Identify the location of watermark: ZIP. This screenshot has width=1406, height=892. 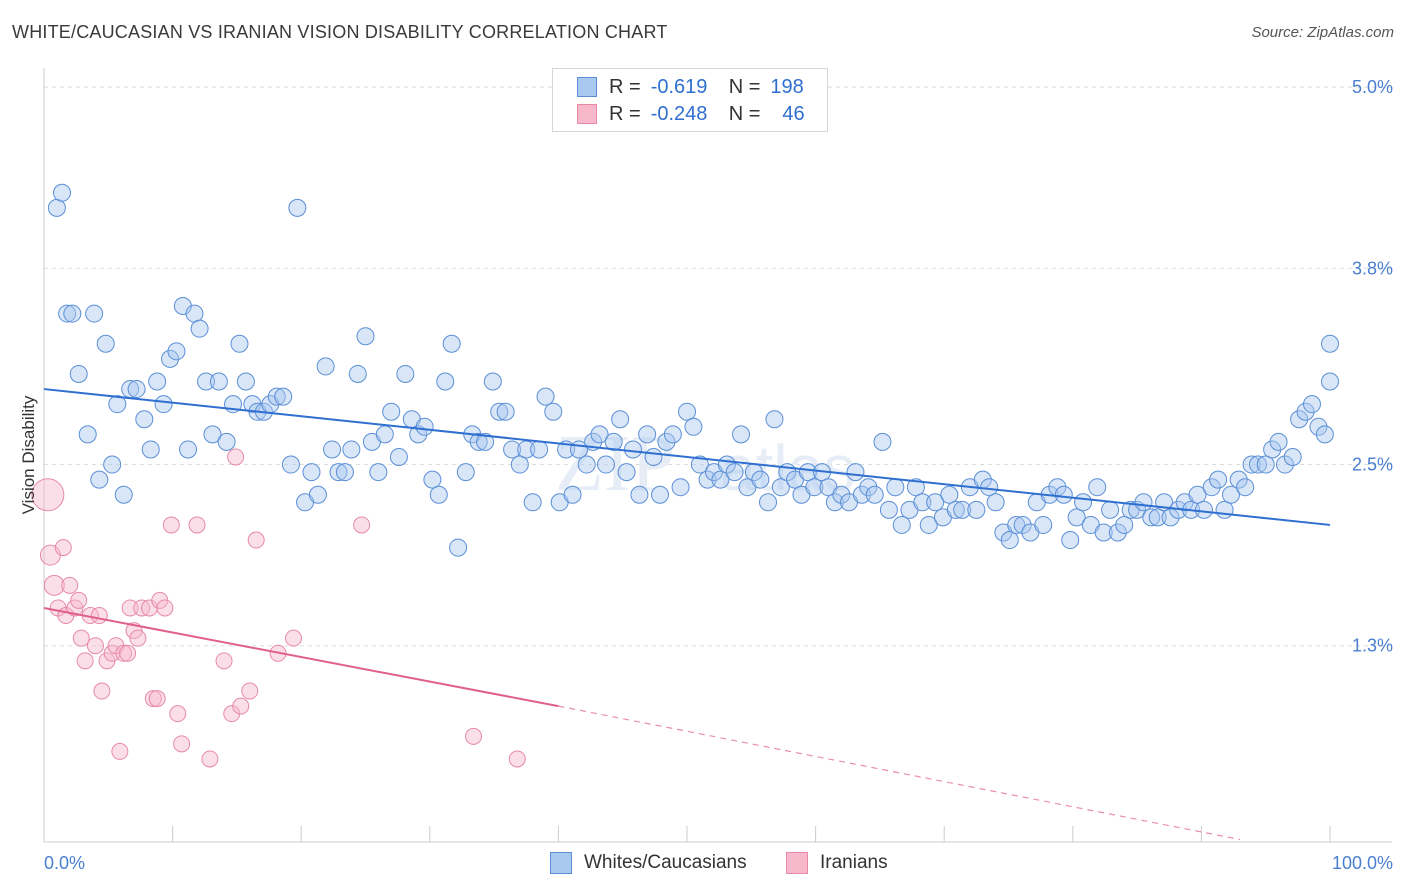
(615, 464).